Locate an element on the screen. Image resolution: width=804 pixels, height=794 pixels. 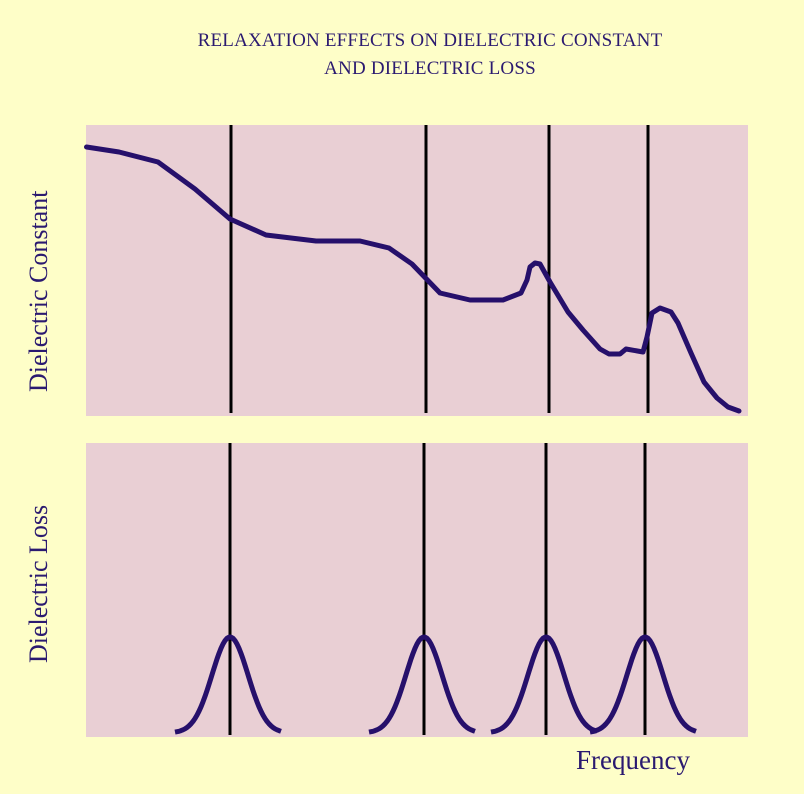
dielectric-constant-label: Dielectric Constant is located at coordinates (38, 291).